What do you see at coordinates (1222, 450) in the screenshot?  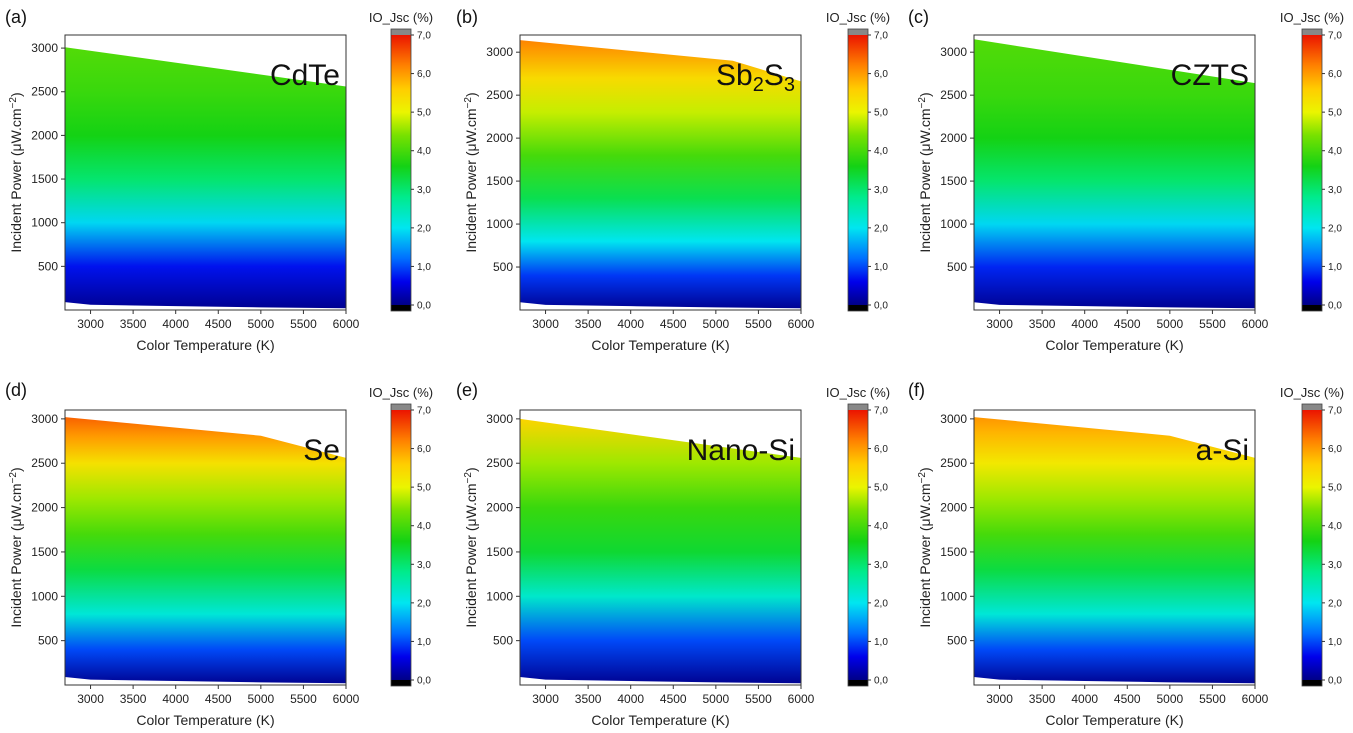 I see `material-label: a-Si` at bounding box center [1222, 450].